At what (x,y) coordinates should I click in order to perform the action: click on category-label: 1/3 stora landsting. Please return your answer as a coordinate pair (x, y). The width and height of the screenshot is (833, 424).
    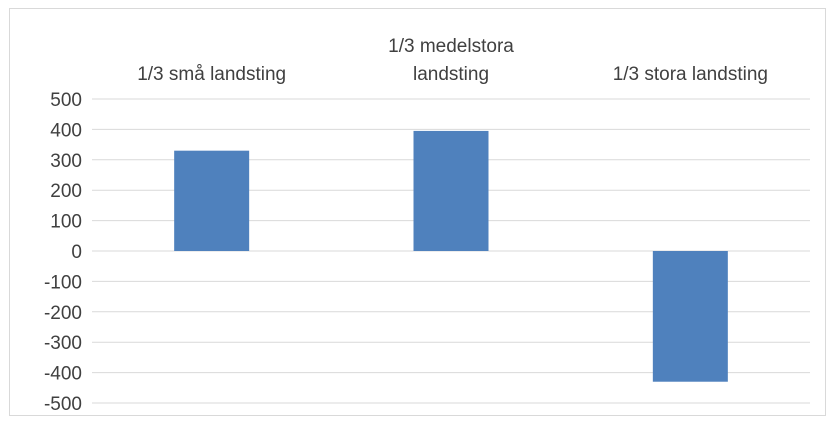
    Looking at the image, I should click on (690, 74).